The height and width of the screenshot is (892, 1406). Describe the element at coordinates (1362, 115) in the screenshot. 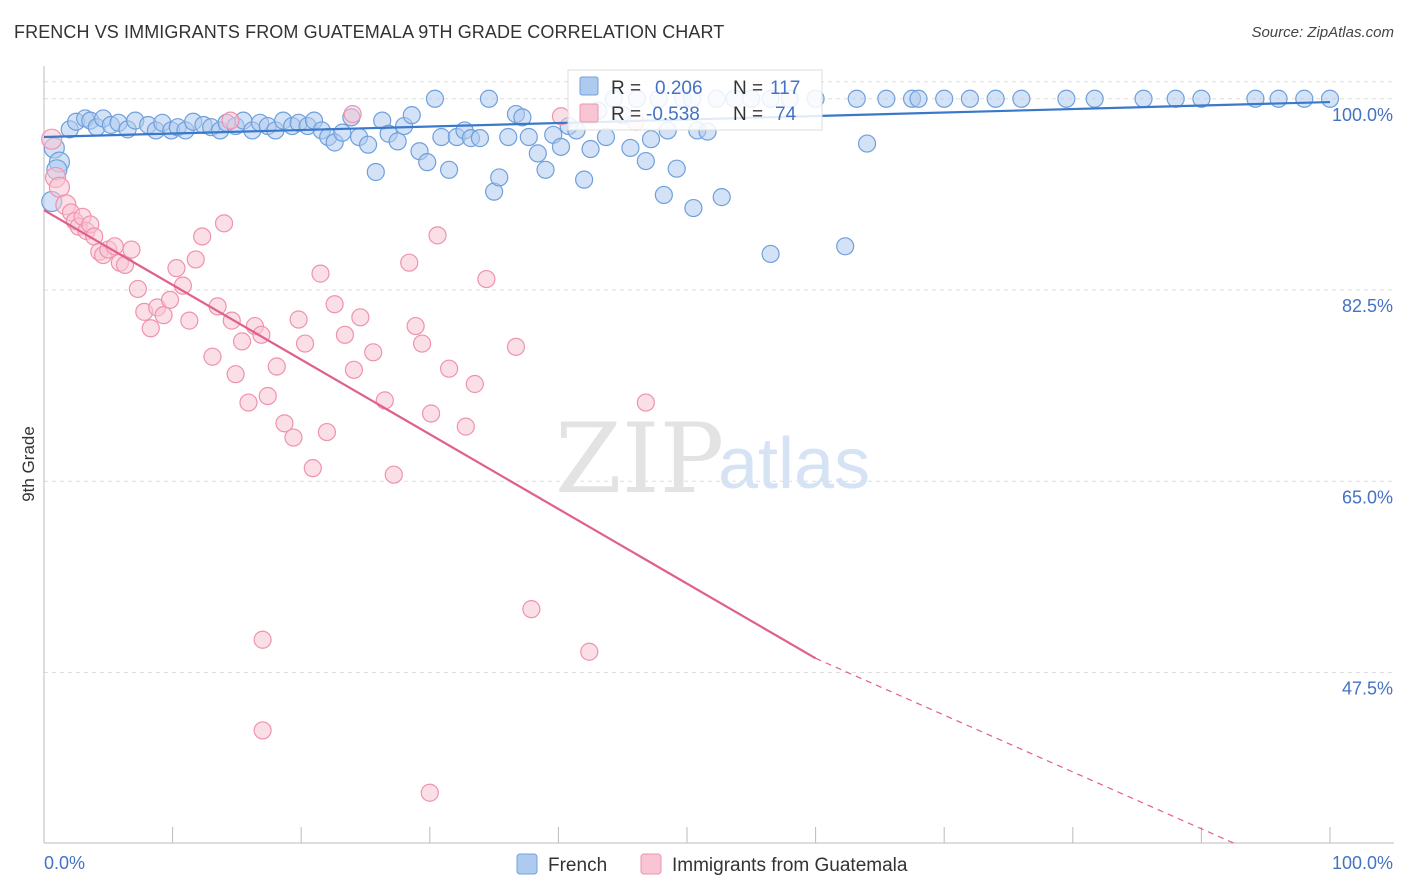

I see `y-tick-label-0: 100.0%` at that location.